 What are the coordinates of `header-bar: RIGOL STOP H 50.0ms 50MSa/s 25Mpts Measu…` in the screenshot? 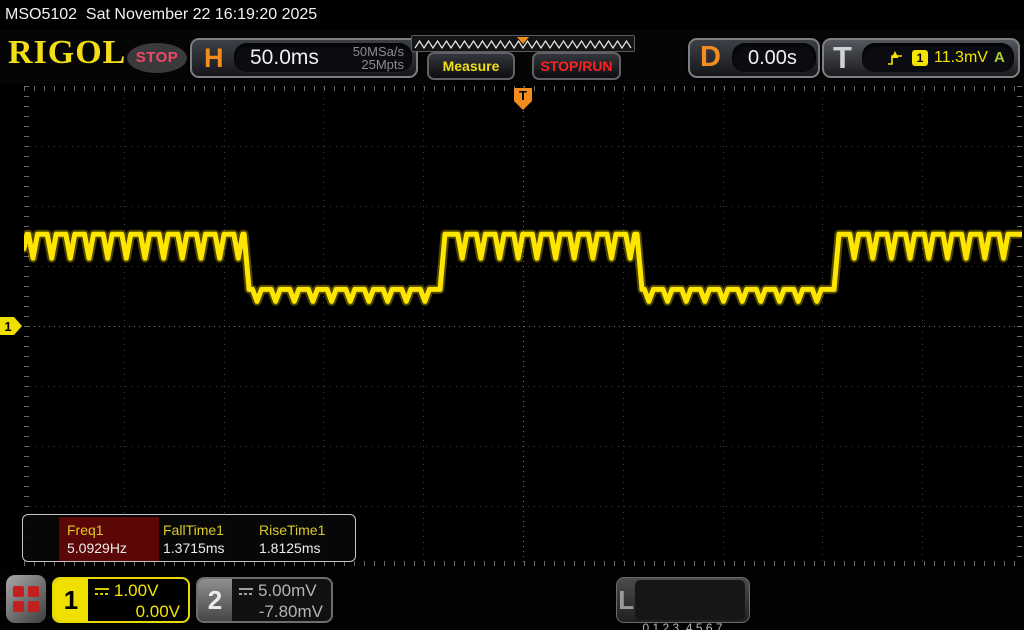 It's located at (512, 57).